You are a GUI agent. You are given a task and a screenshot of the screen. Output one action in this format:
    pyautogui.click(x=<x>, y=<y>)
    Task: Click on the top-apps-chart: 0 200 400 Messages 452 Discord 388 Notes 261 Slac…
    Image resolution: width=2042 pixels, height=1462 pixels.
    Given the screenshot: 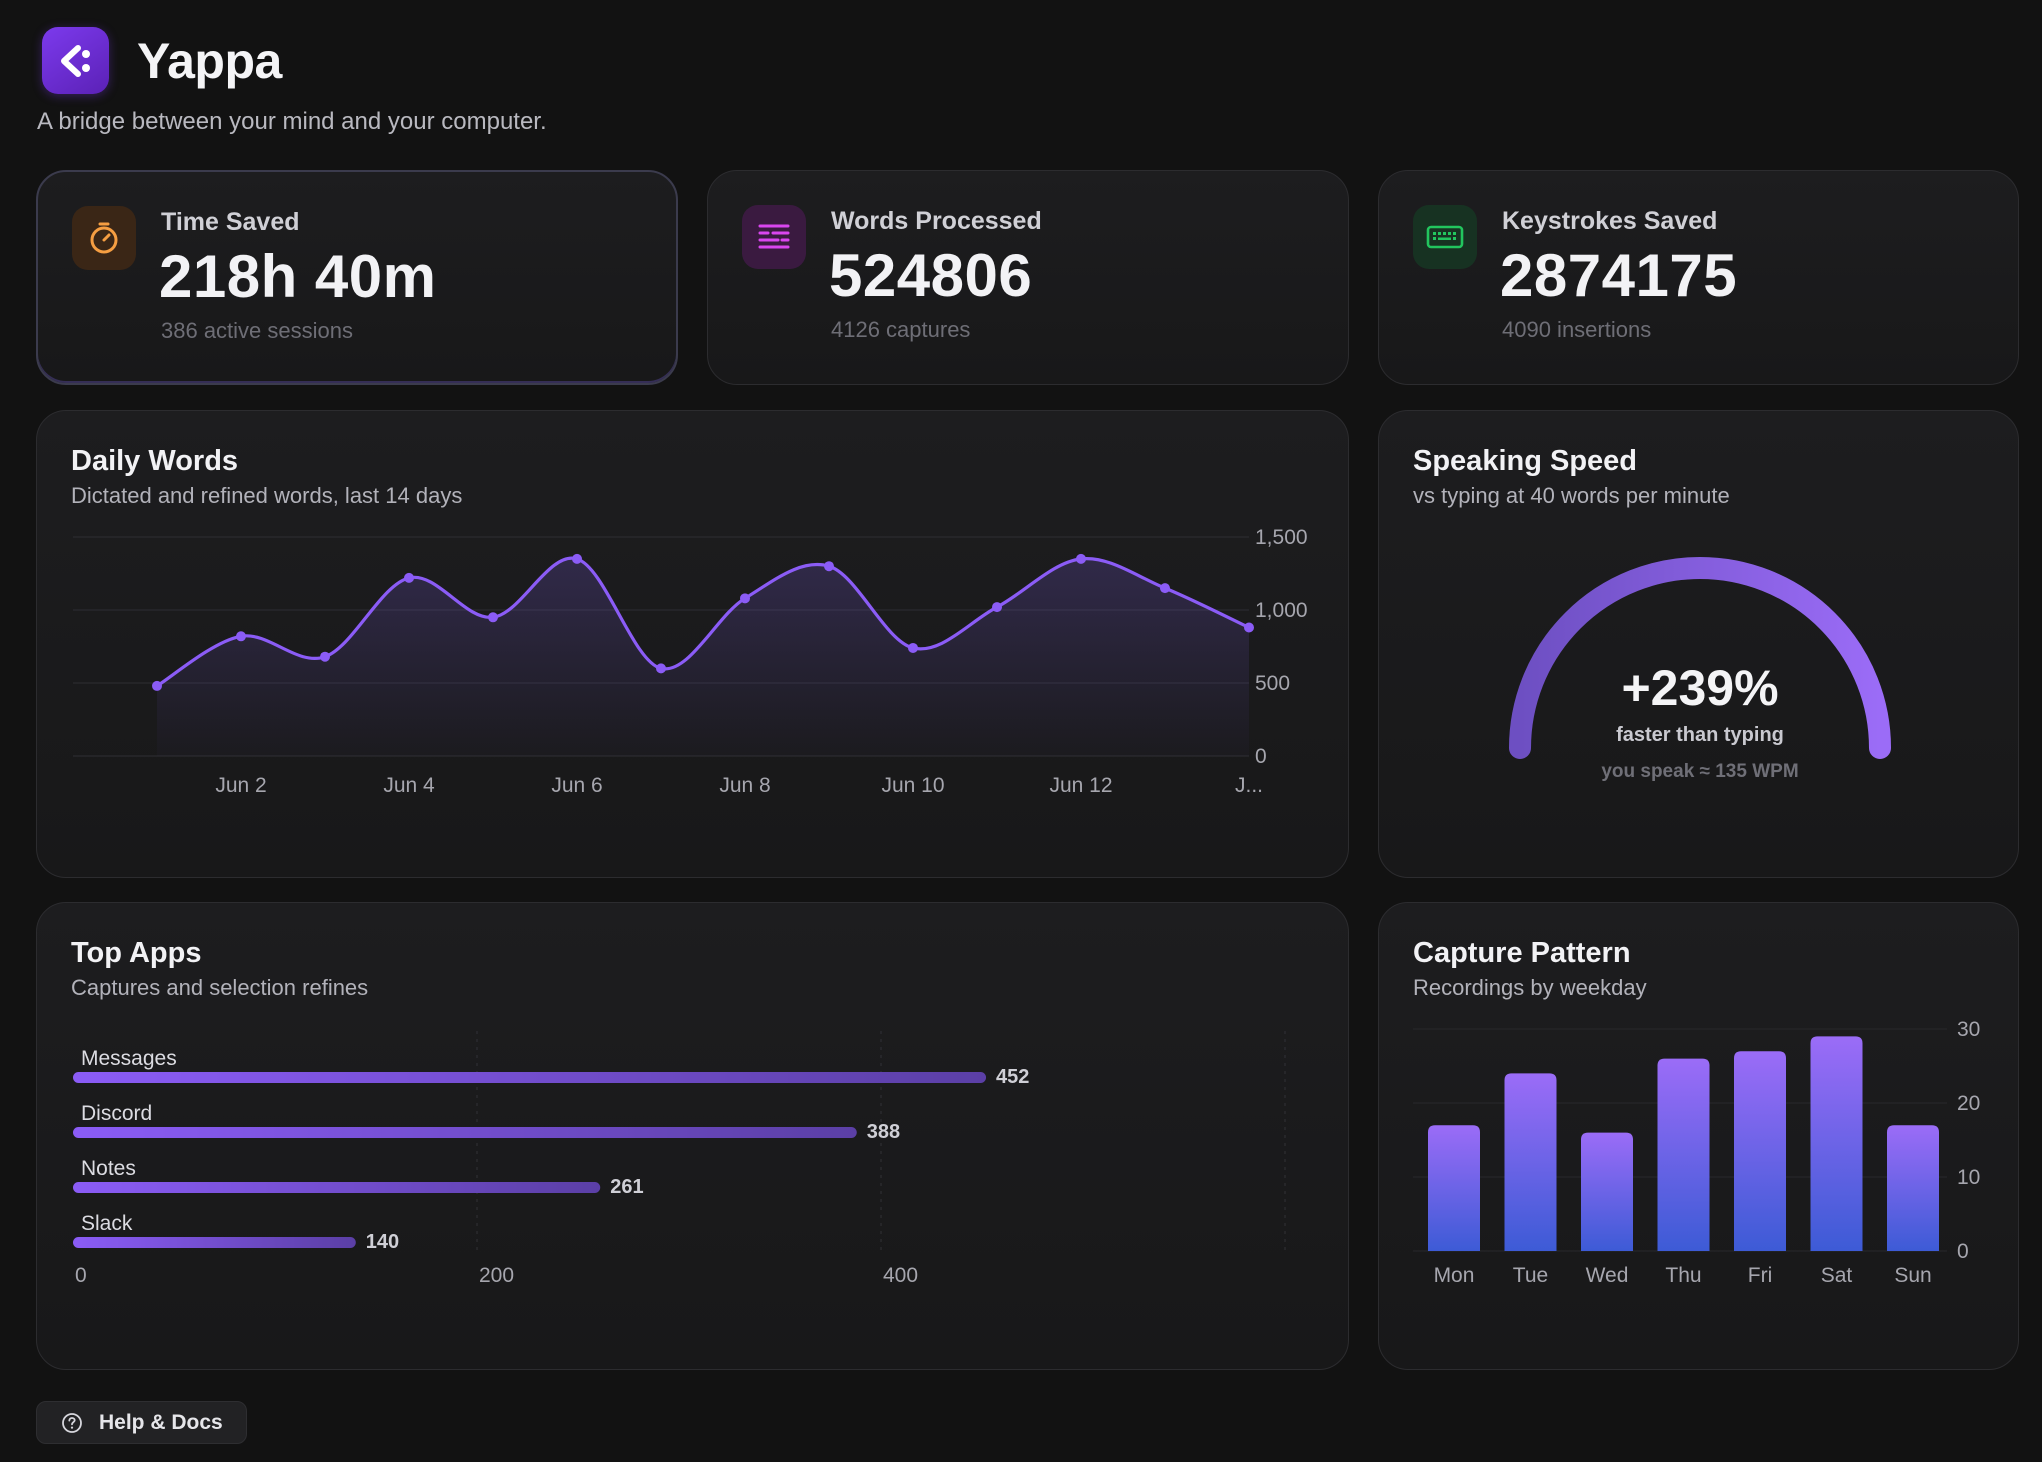 What is the action you would take?
    pyautogui.click(x=679, y=1159)
    